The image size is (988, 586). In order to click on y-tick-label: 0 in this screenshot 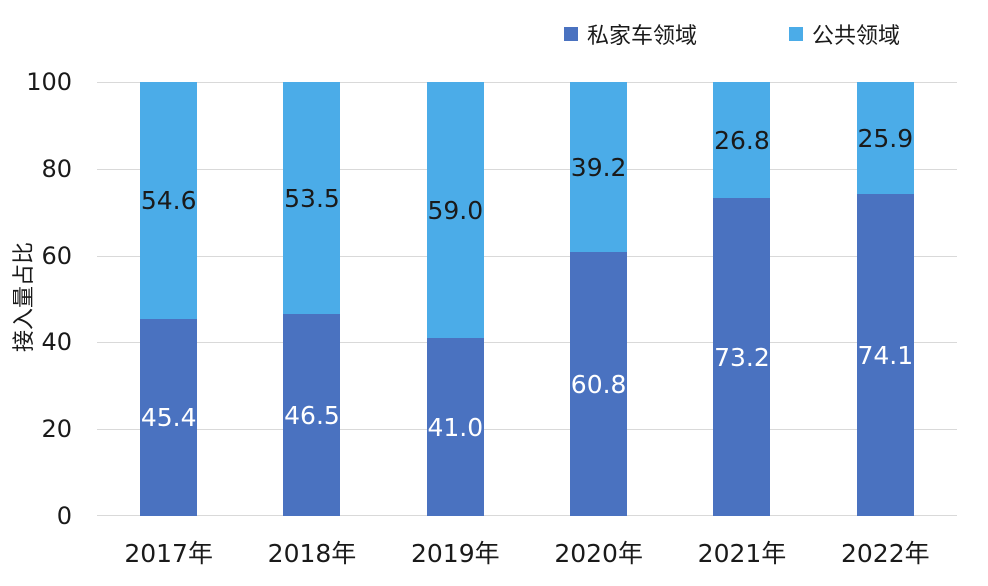, I will do `click(64, 516)`.